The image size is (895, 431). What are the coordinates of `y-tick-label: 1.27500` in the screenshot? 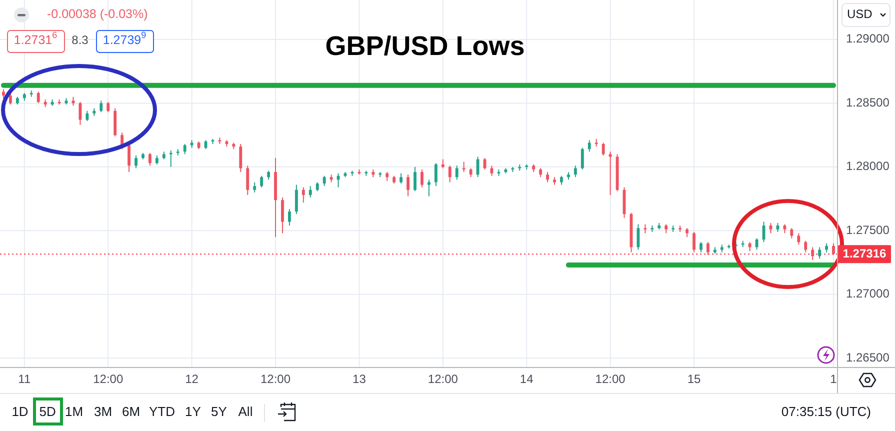 It's located at (868, 229).